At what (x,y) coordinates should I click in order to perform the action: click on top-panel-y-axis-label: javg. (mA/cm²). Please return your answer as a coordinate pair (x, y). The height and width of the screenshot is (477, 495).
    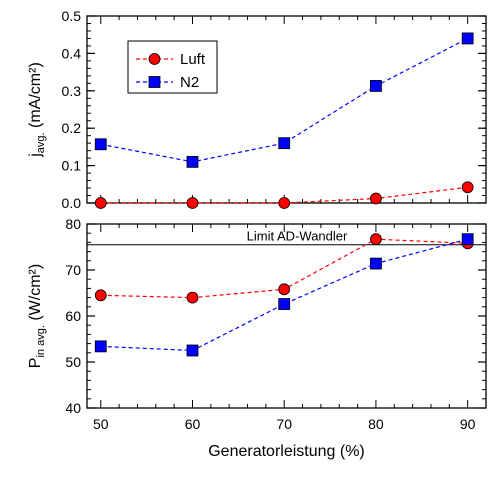
    Looking at the image, I should click on (37, 110).